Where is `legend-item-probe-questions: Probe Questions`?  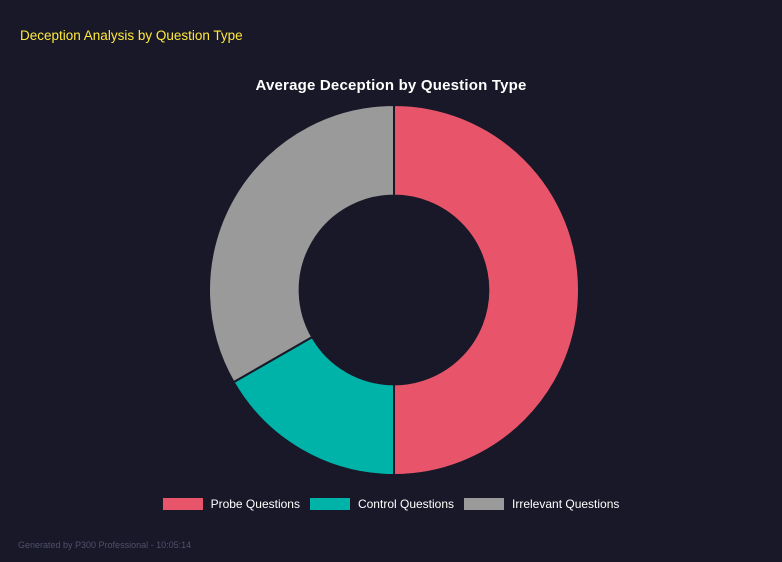 legend-item-probe-questions: Probe Questions is located at coordinates (231, 504).